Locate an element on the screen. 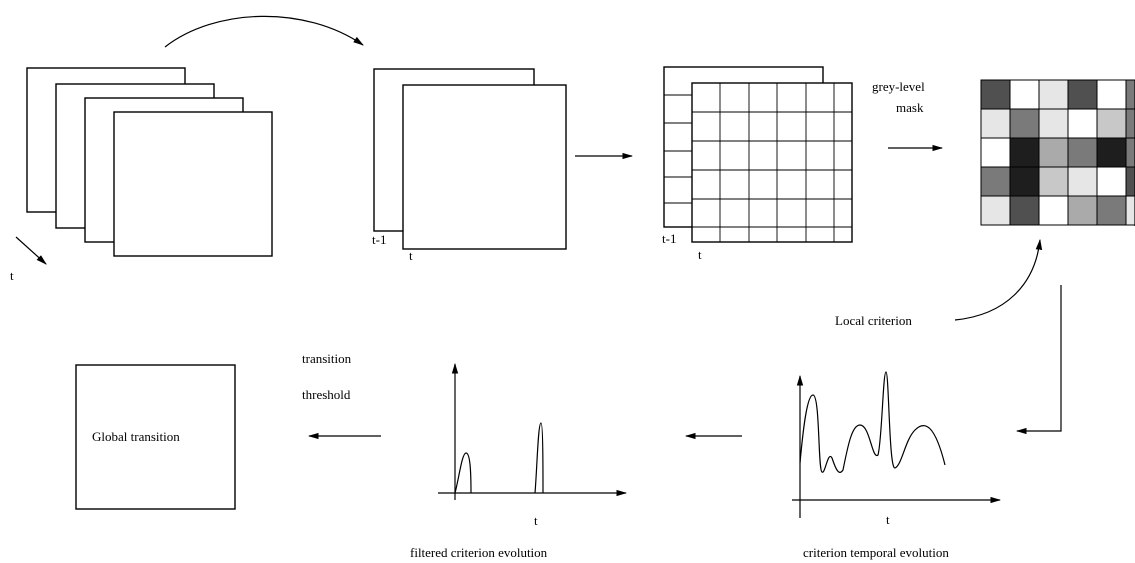 This screenshot has height=563, width=1135. global-transition-label: Global transition is located at coordinates (136, 436).